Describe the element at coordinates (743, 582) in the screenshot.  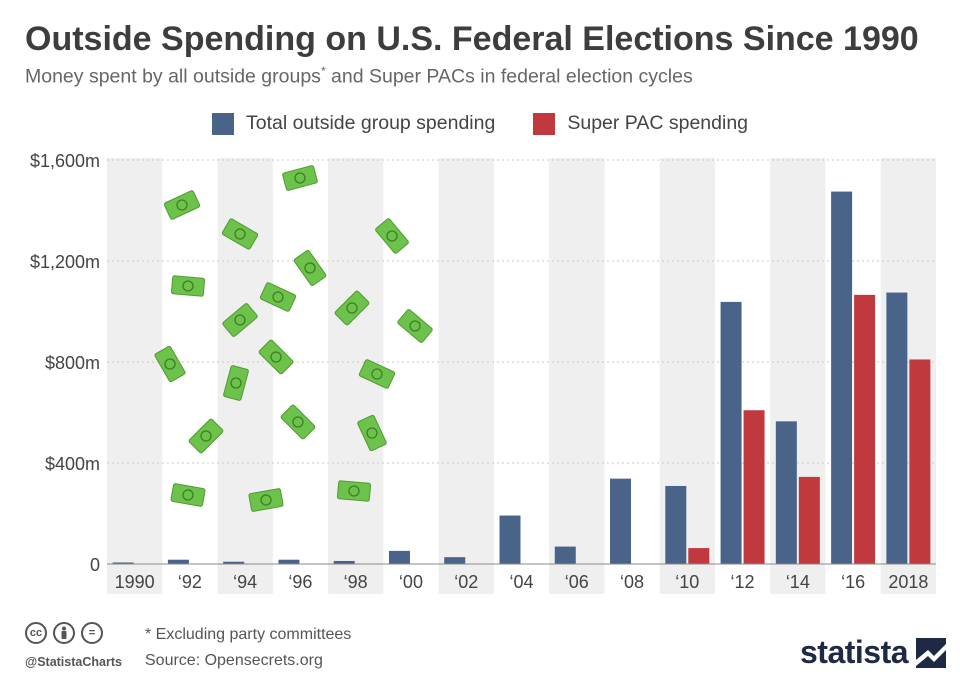
I see `x-tick-label: ‘12` at that location.